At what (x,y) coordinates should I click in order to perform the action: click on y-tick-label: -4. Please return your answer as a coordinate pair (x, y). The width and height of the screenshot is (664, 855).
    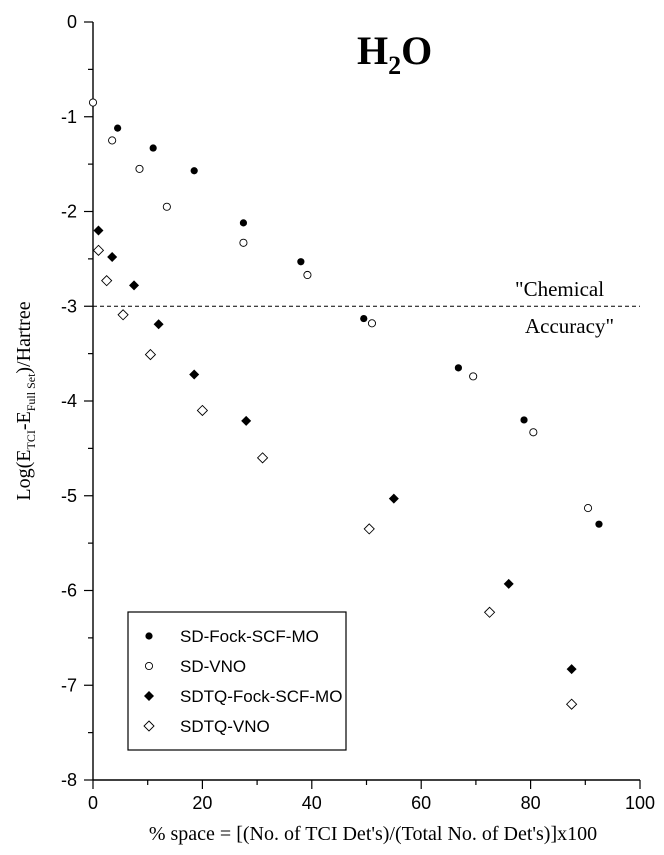
    Looking at the image, I should click on (69, 401).